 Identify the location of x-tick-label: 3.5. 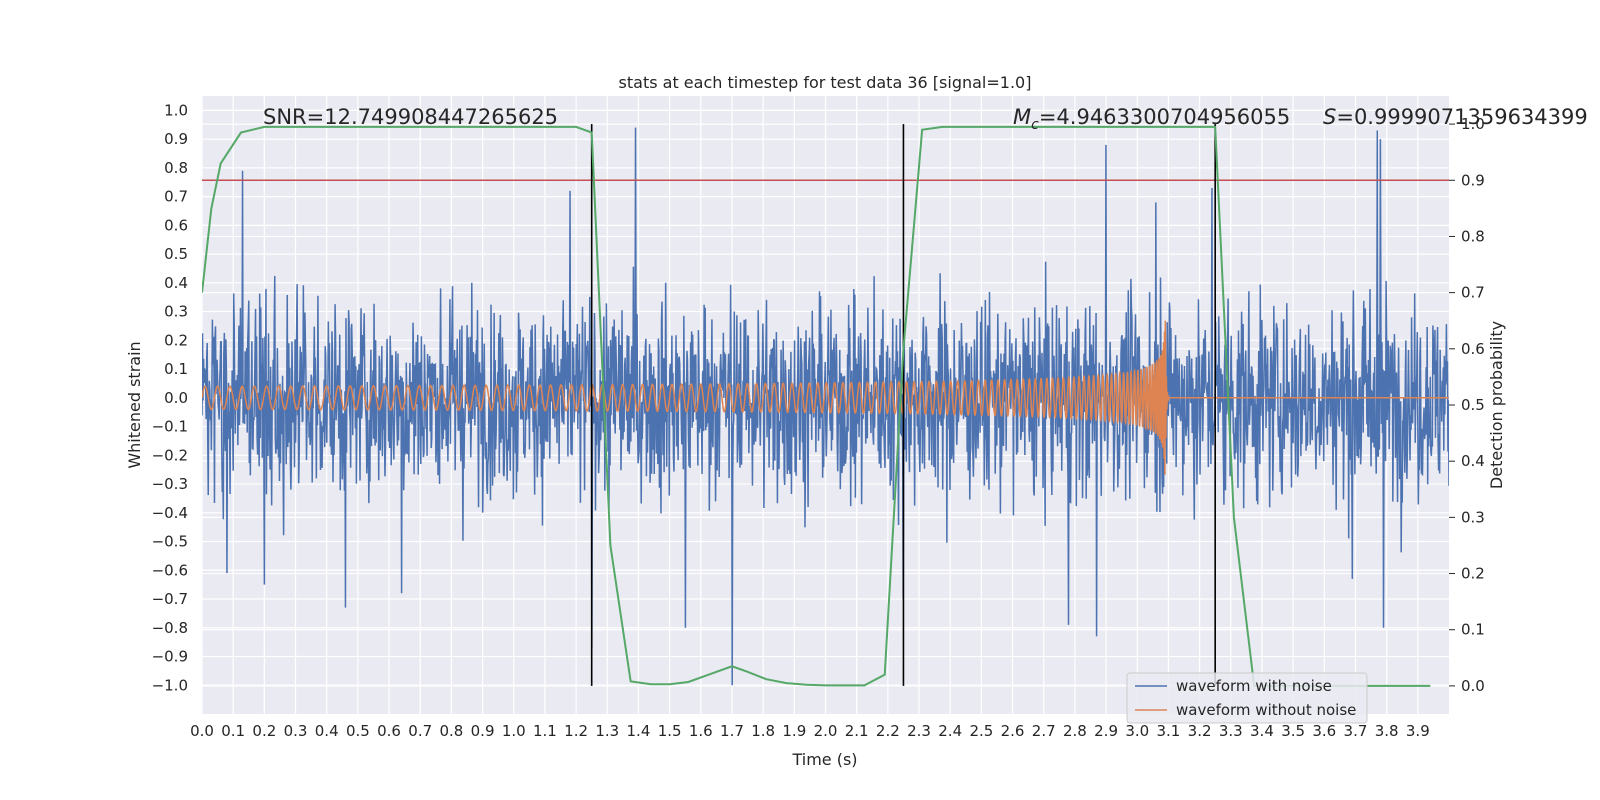
(1293, 731).